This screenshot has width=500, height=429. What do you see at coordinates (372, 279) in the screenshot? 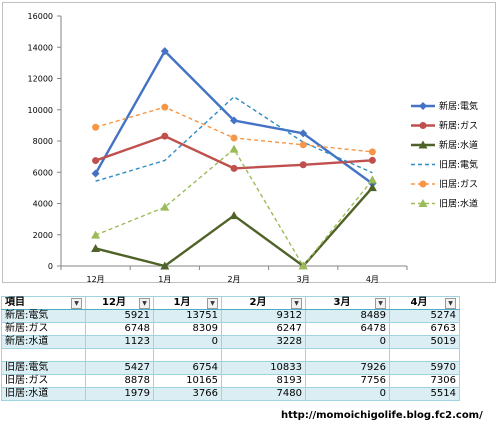
I see `x-tick-label: 4月` at bounding box center [372, 279].